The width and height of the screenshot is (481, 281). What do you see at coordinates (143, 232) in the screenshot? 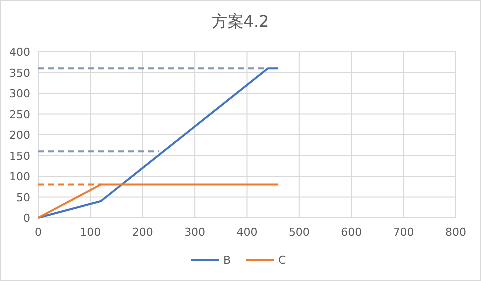
I see `x-tick-label: 200` at bounding box center [143, 232].